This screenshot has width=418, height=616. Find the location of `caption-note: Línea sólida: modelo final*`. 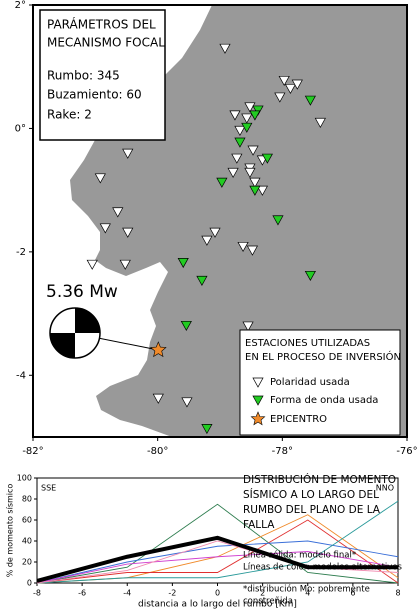

caption-note: Línea sólida: modelo final* is located at coordinates (299, 555).